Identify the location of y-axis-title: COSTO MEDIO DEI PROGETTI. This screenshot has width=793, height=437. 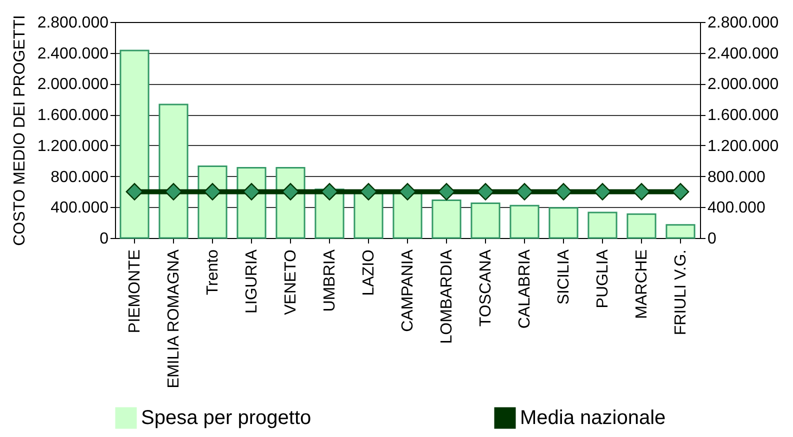
(19, 130).